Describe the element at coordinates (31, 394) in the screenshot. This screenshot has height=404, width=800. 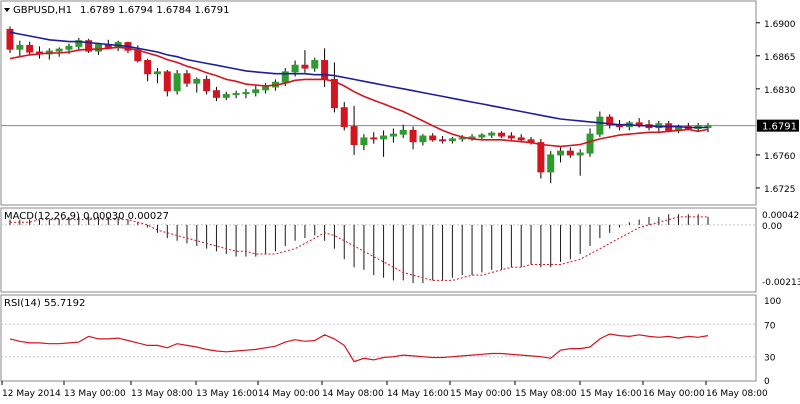
I see `time-tick-label: 12 May 2014` at that location.